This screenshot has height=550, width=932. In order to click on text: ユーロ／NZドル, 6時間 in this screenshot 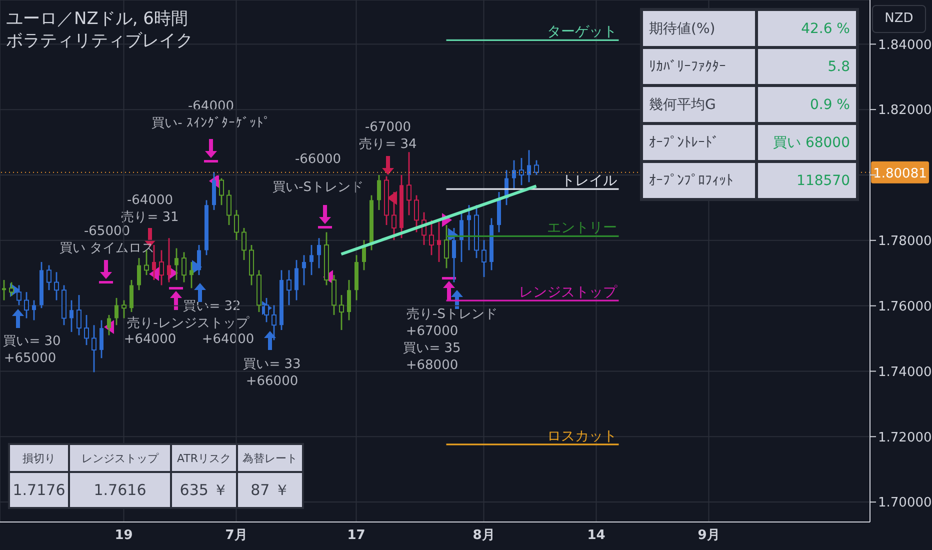, I will do `click(97, 19)`.